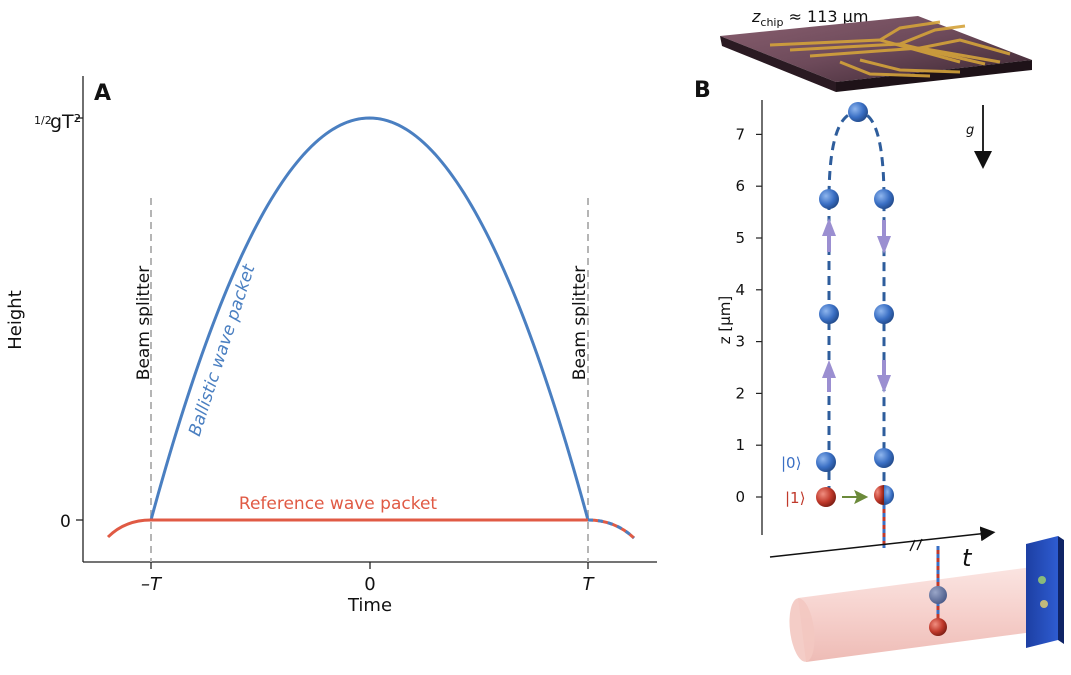 This screenshot has width=1071, height=675. Describe the element at coordinates (102, 93) in the screenshot. I see `panel-a-letter: A` at that location.